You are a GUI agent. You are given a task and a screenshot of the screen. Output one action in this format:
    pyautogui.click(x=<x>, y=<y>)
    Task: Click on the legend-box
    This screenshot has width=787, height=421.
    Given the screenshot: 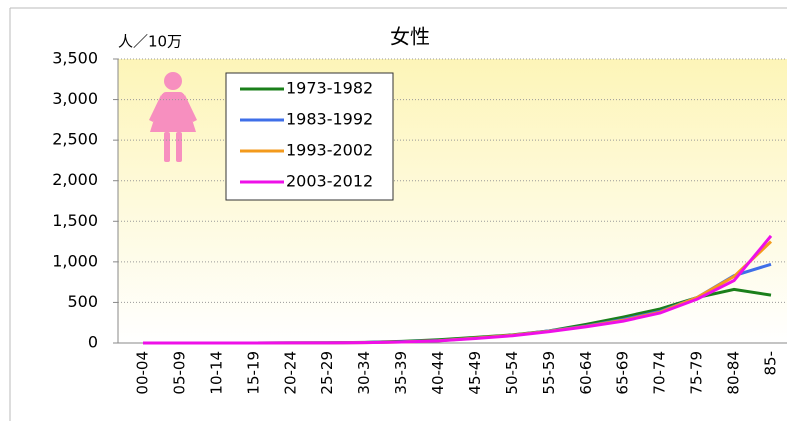 What is the action you would take?
    pyautogui.click(x=309, y=136)
    